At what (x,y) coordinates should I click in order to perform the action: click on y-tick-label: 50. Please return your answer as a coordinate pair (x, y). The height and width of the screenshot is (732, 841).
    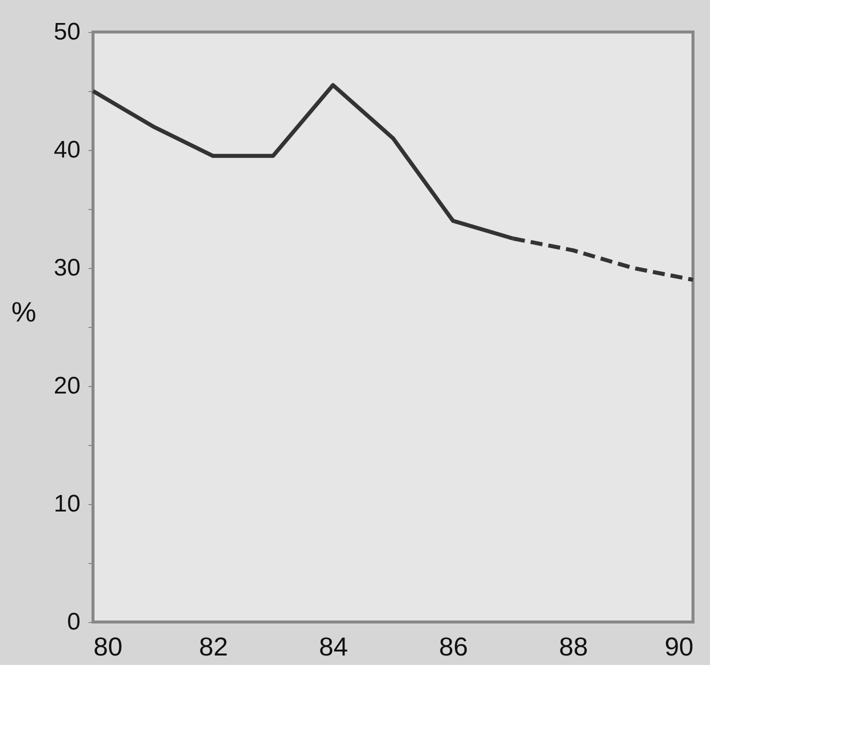
    Looking at the image, I should click on (67, 32).